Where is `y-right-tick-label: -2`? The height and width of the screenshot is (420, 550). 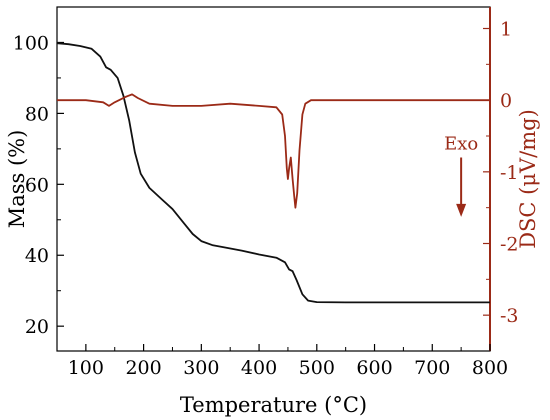
y-right-tick-label: -2 is located at coordinates (509, 245).